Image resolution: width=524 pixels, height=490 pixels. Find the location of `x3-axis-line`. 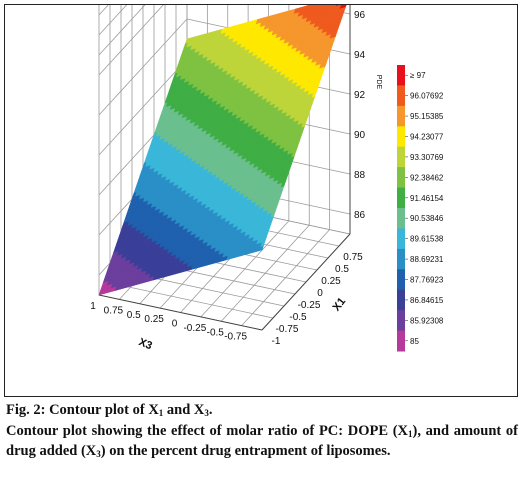

x3-axis-line is located at coordinates (180, 312).